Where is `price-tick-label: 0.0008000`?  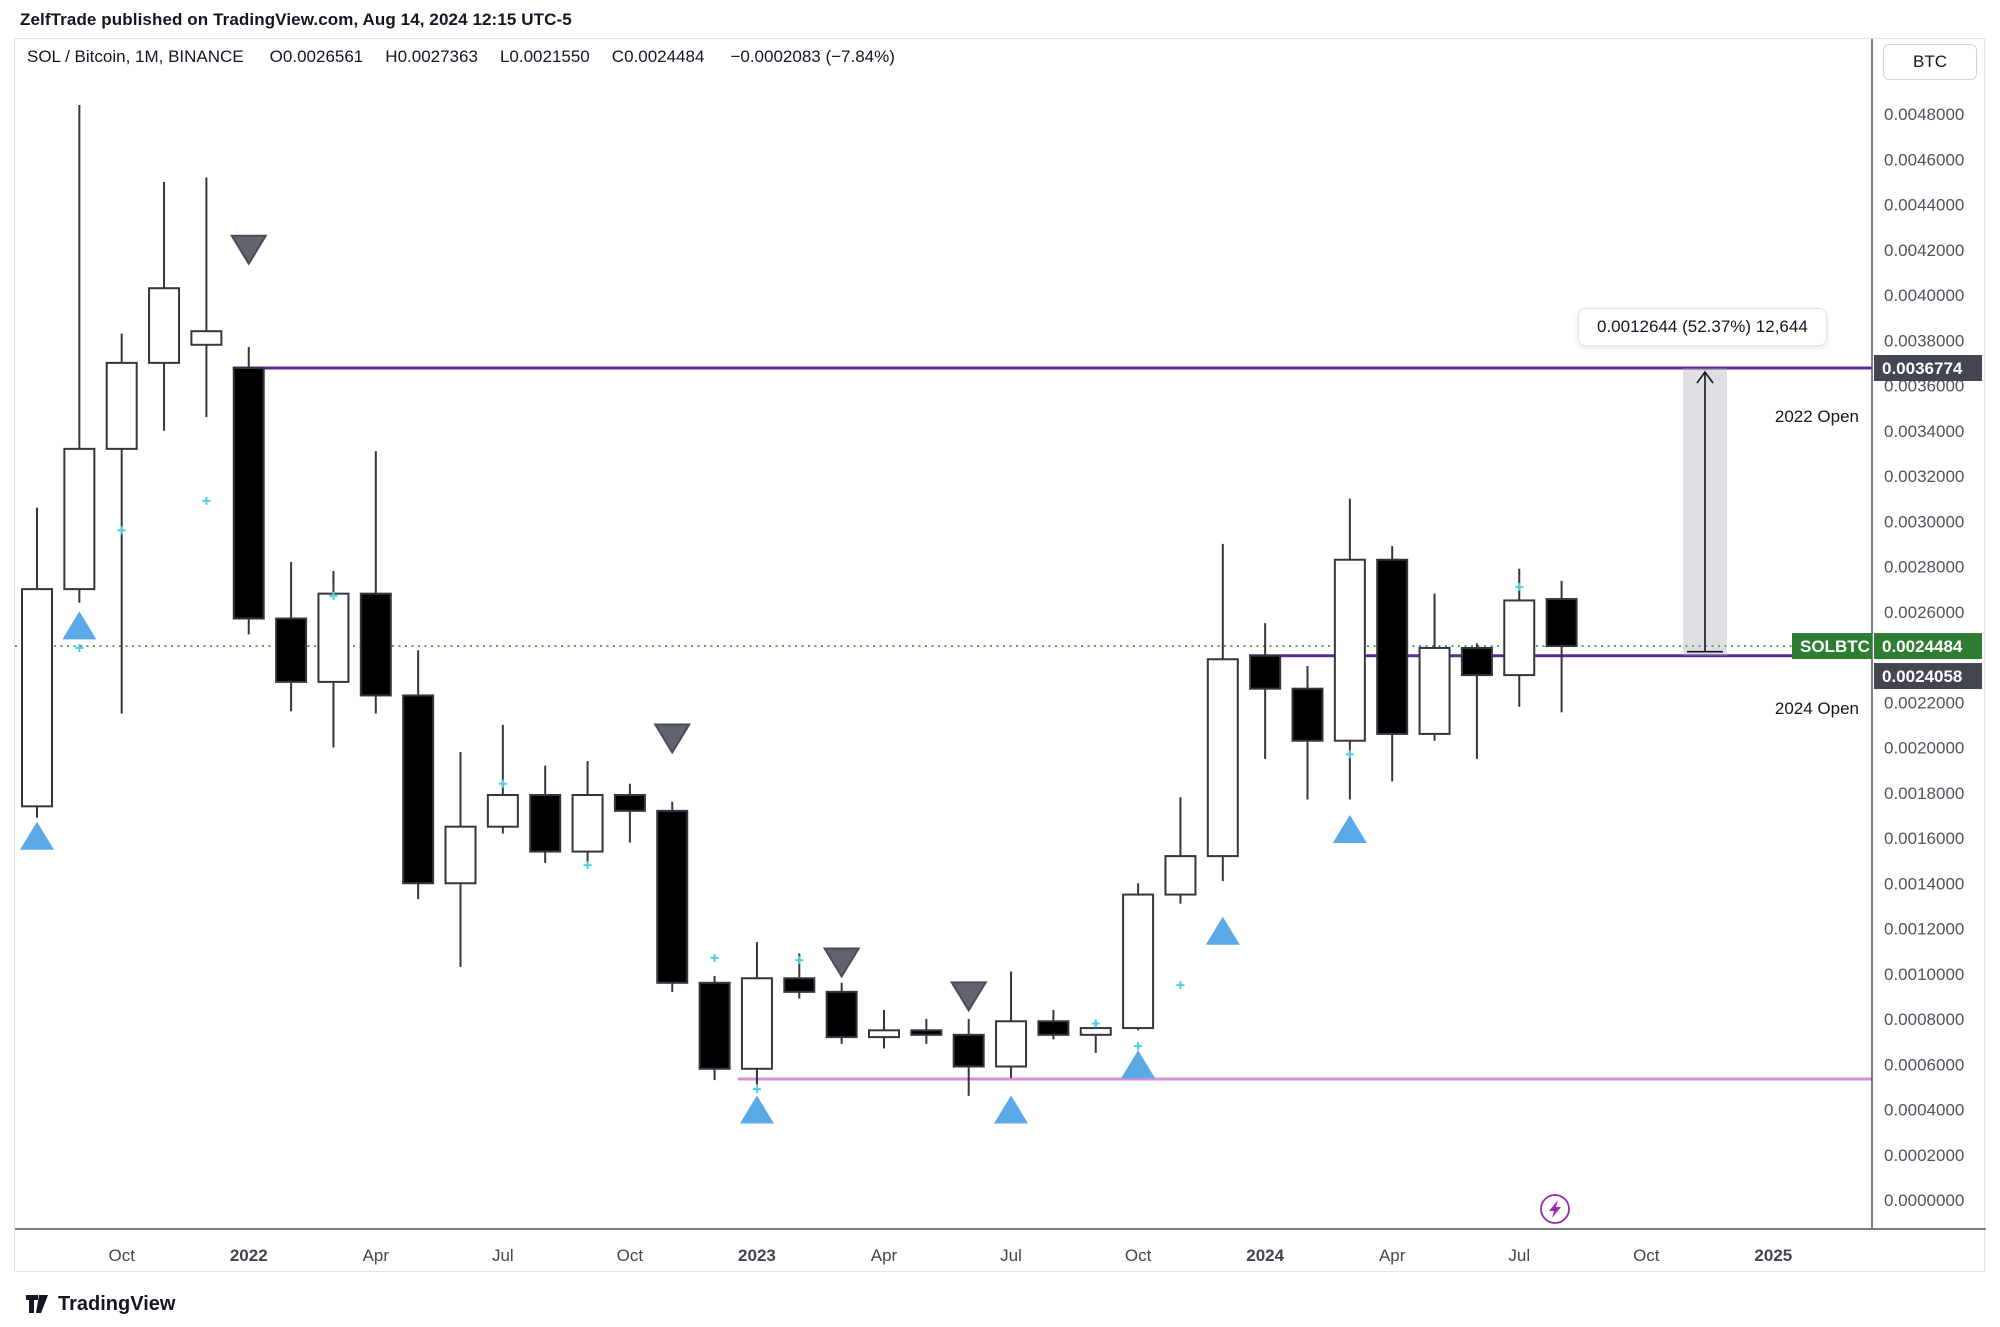
price-tick-label: 0.0008000 is located at coordinates (1924, 1019).